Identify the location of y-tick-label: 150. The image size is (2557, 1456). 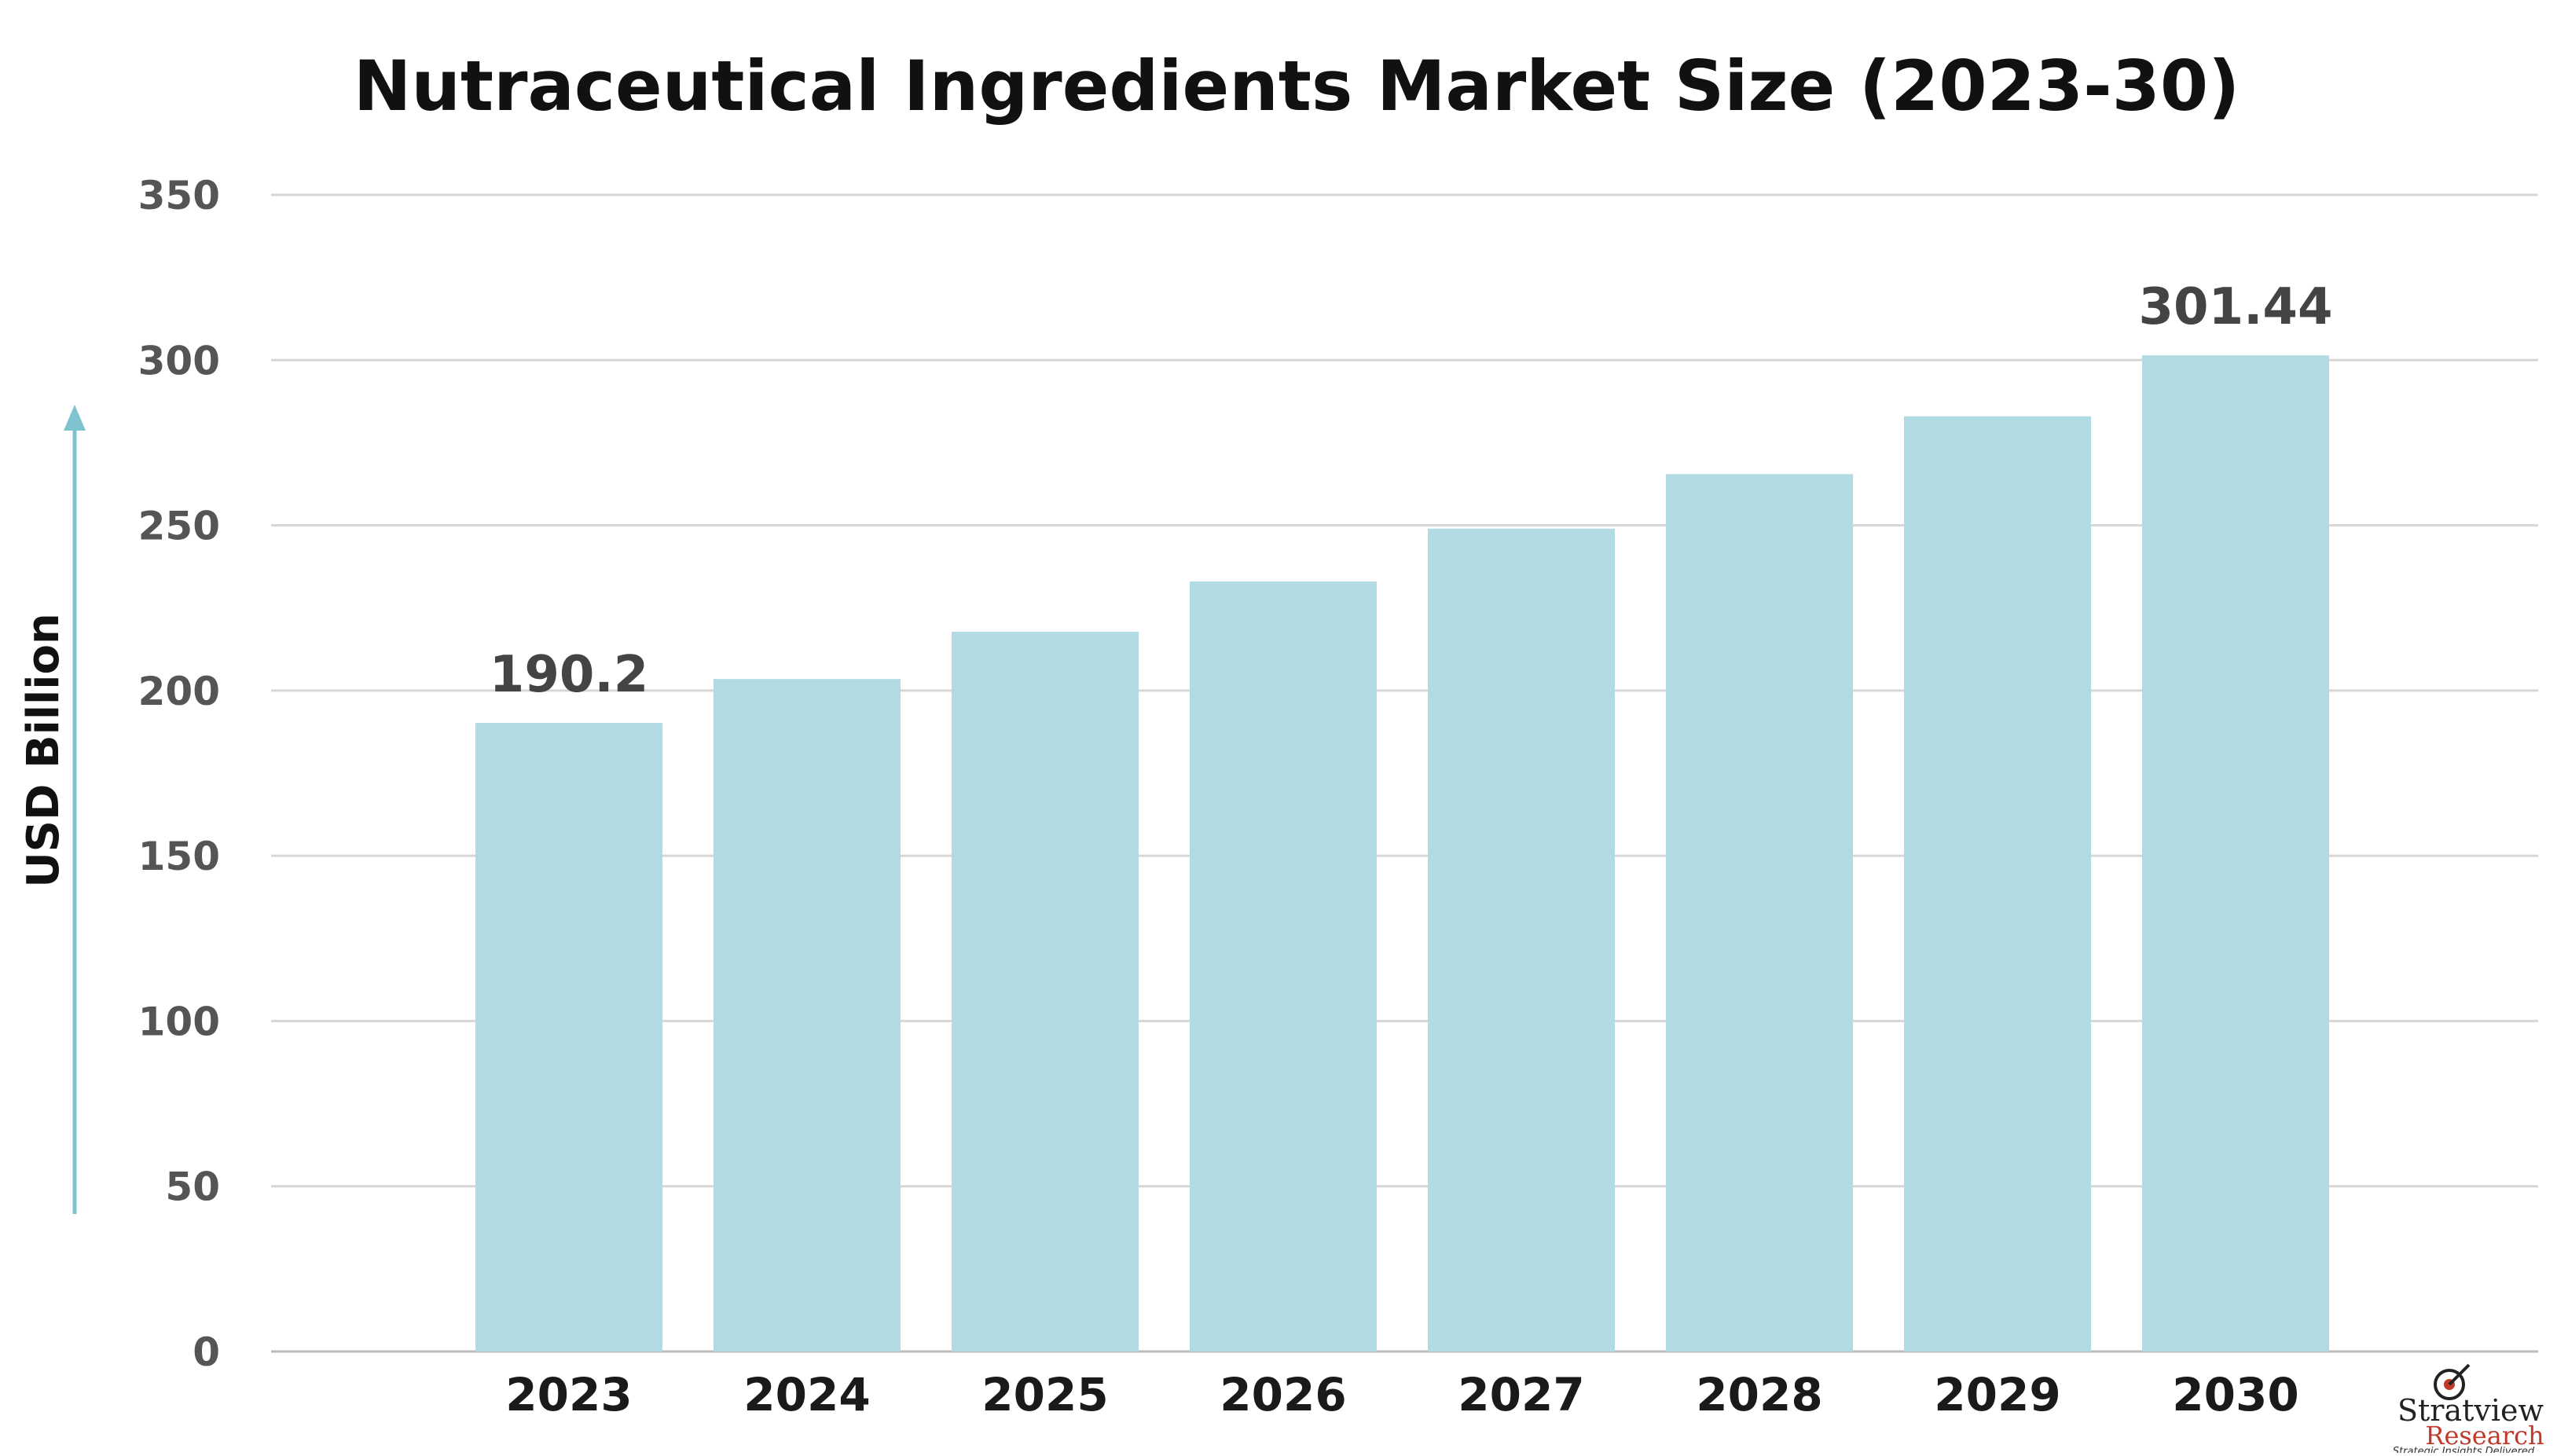
(179, 856).